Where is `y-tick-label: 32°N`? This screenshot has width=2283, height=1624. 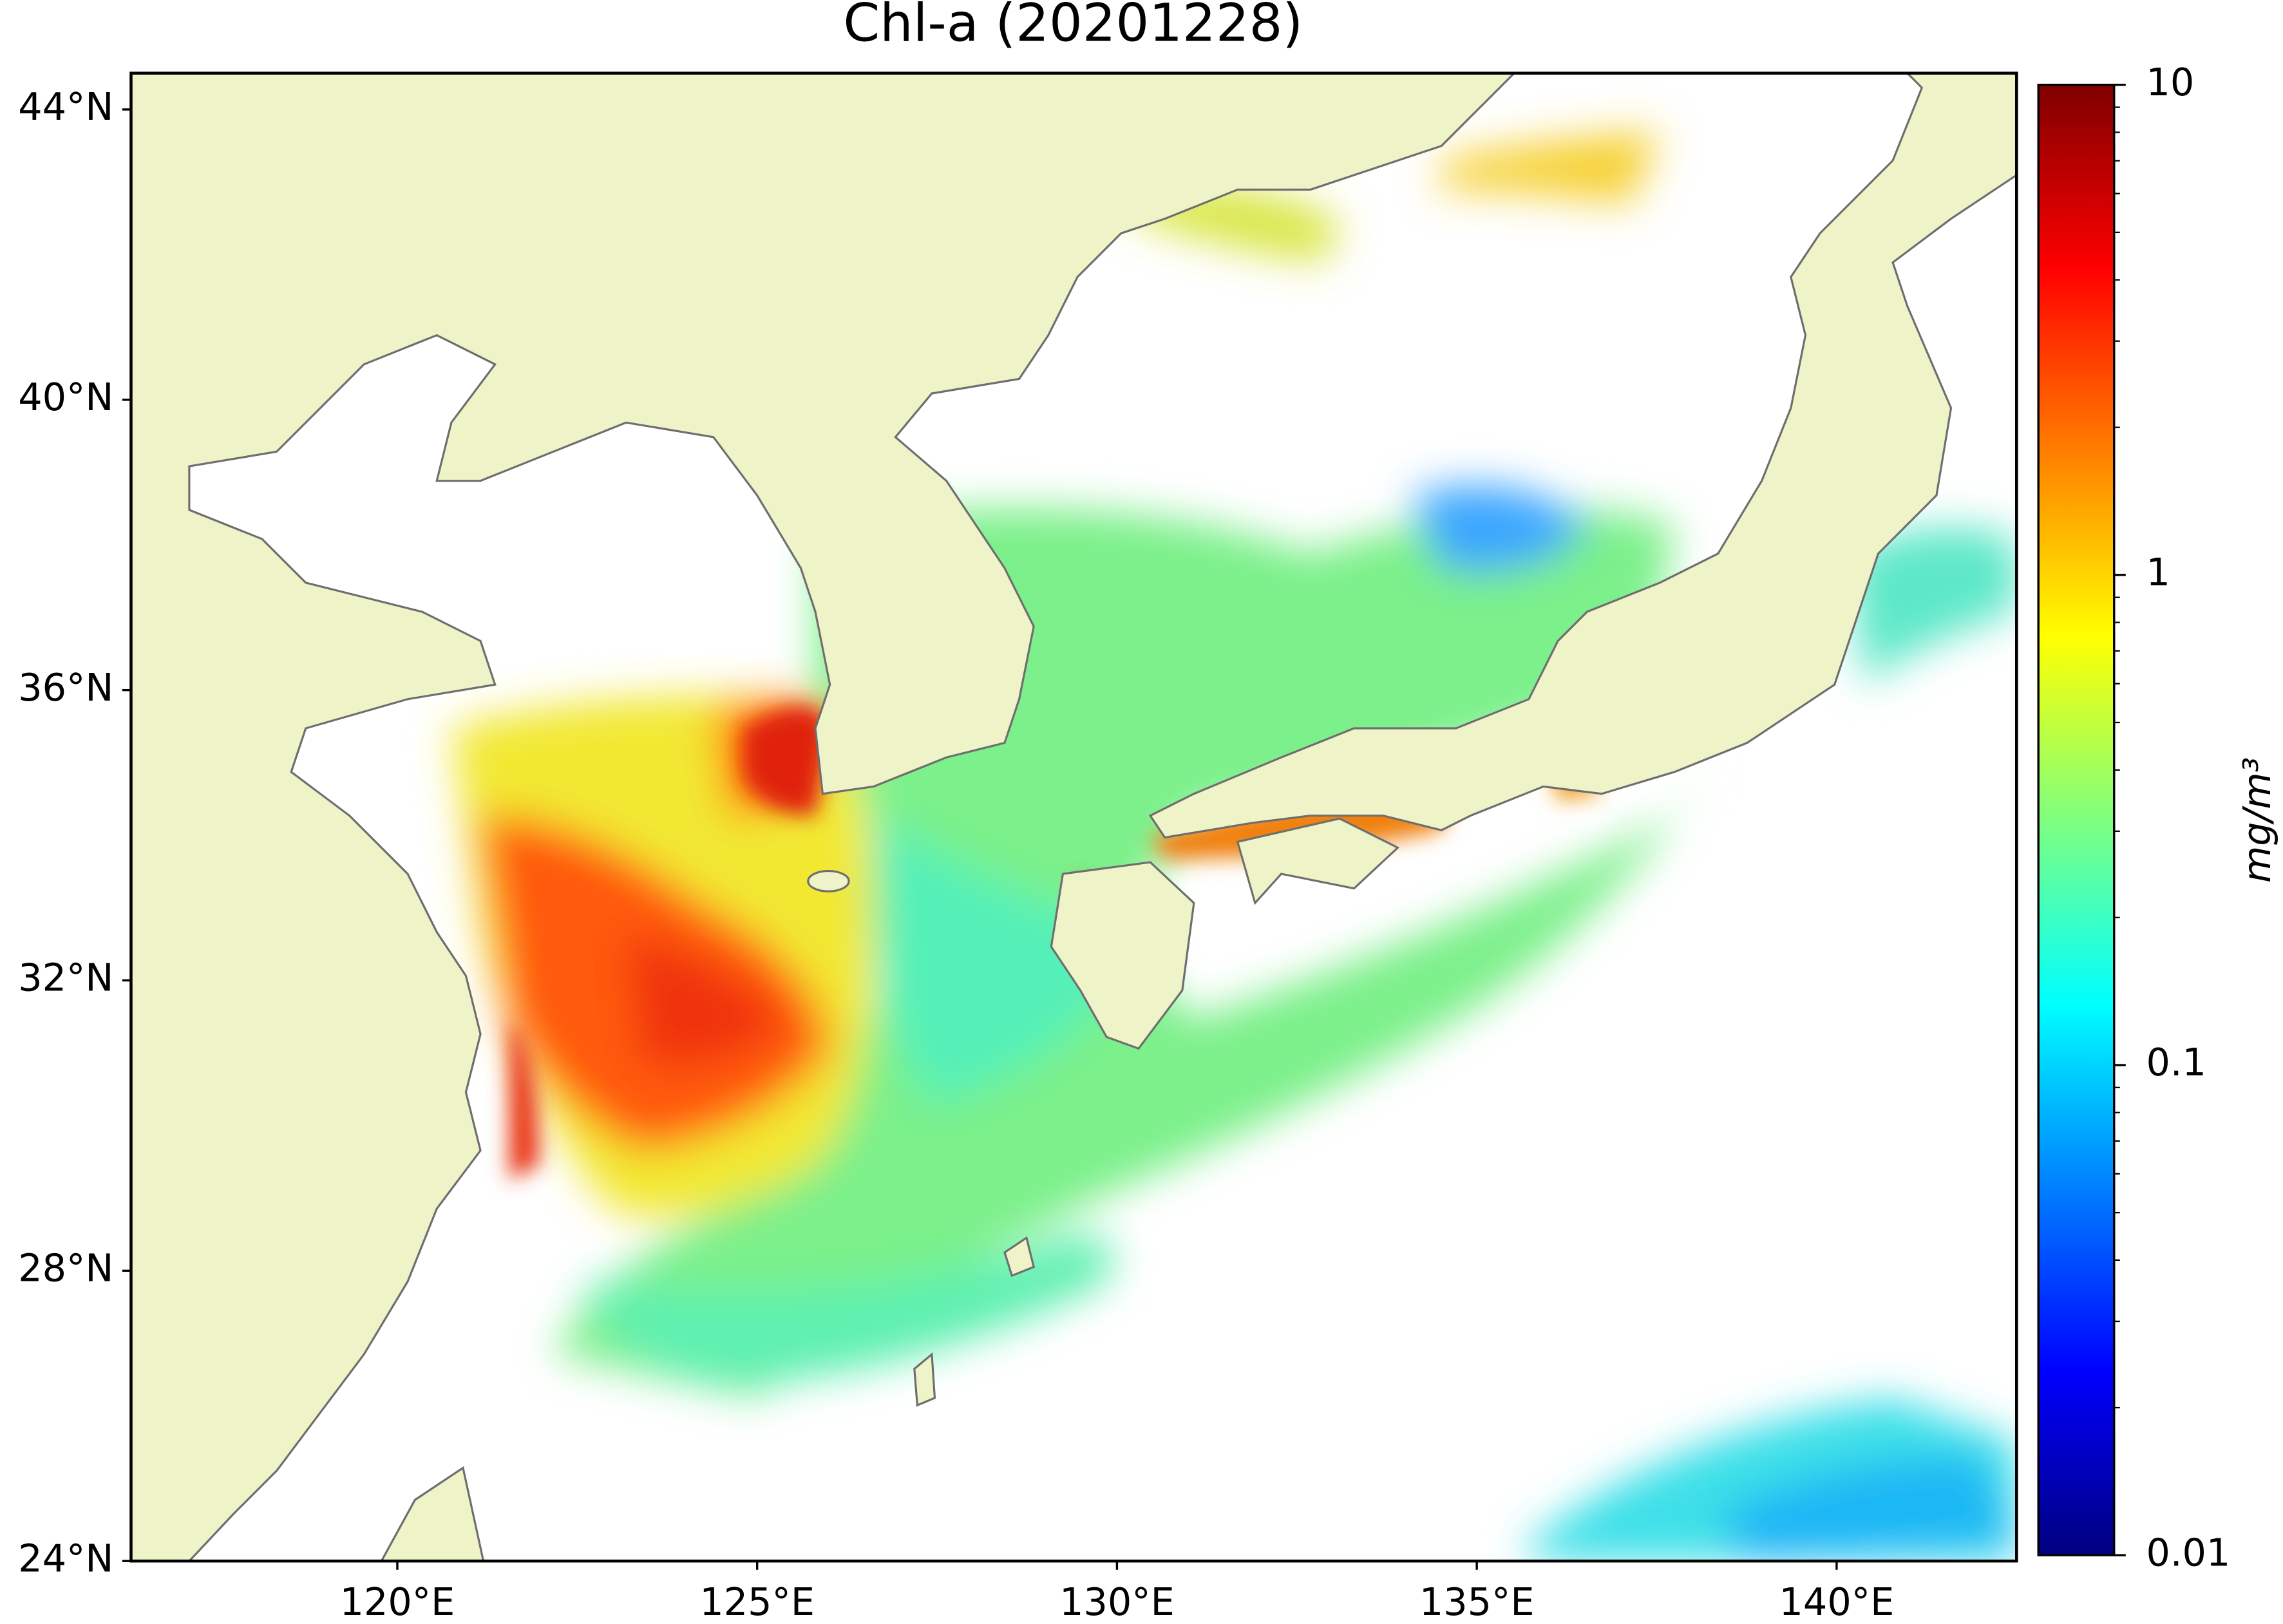
y-tick-label: 32°N is located at coordinates (65, 978).